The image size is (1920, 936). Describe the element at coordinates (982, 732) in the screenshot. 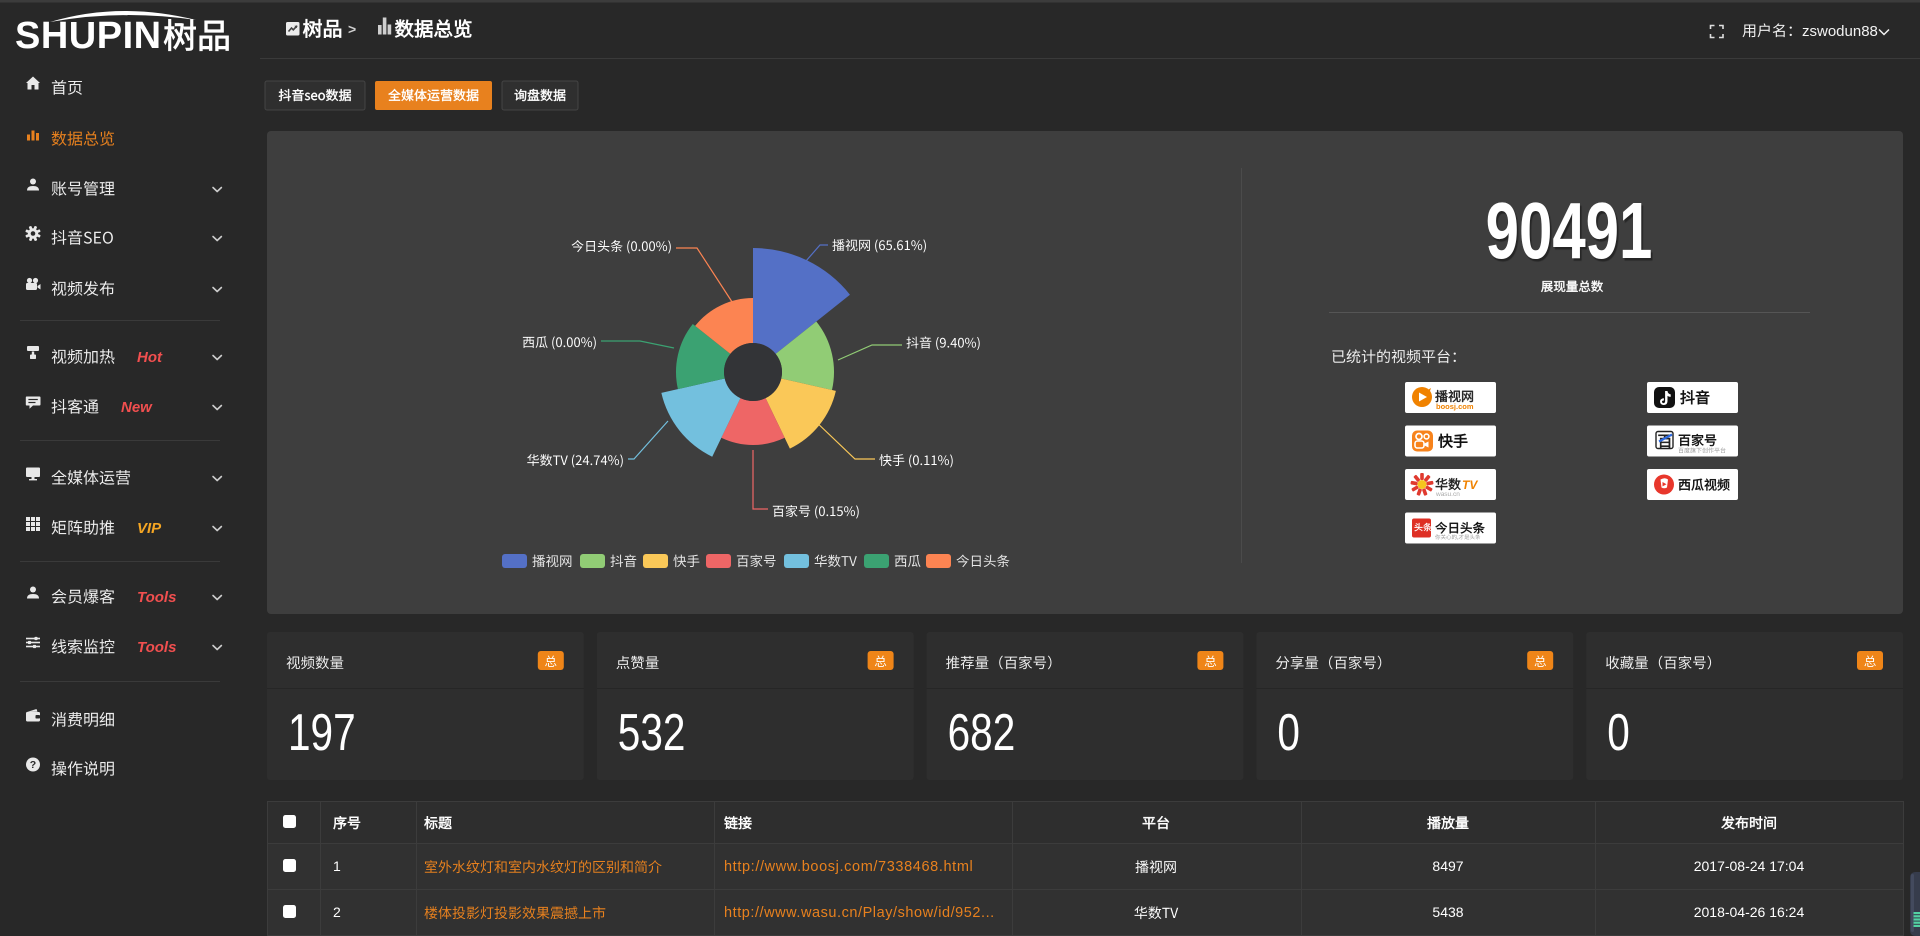

I see `svg-text: 682` at that location.